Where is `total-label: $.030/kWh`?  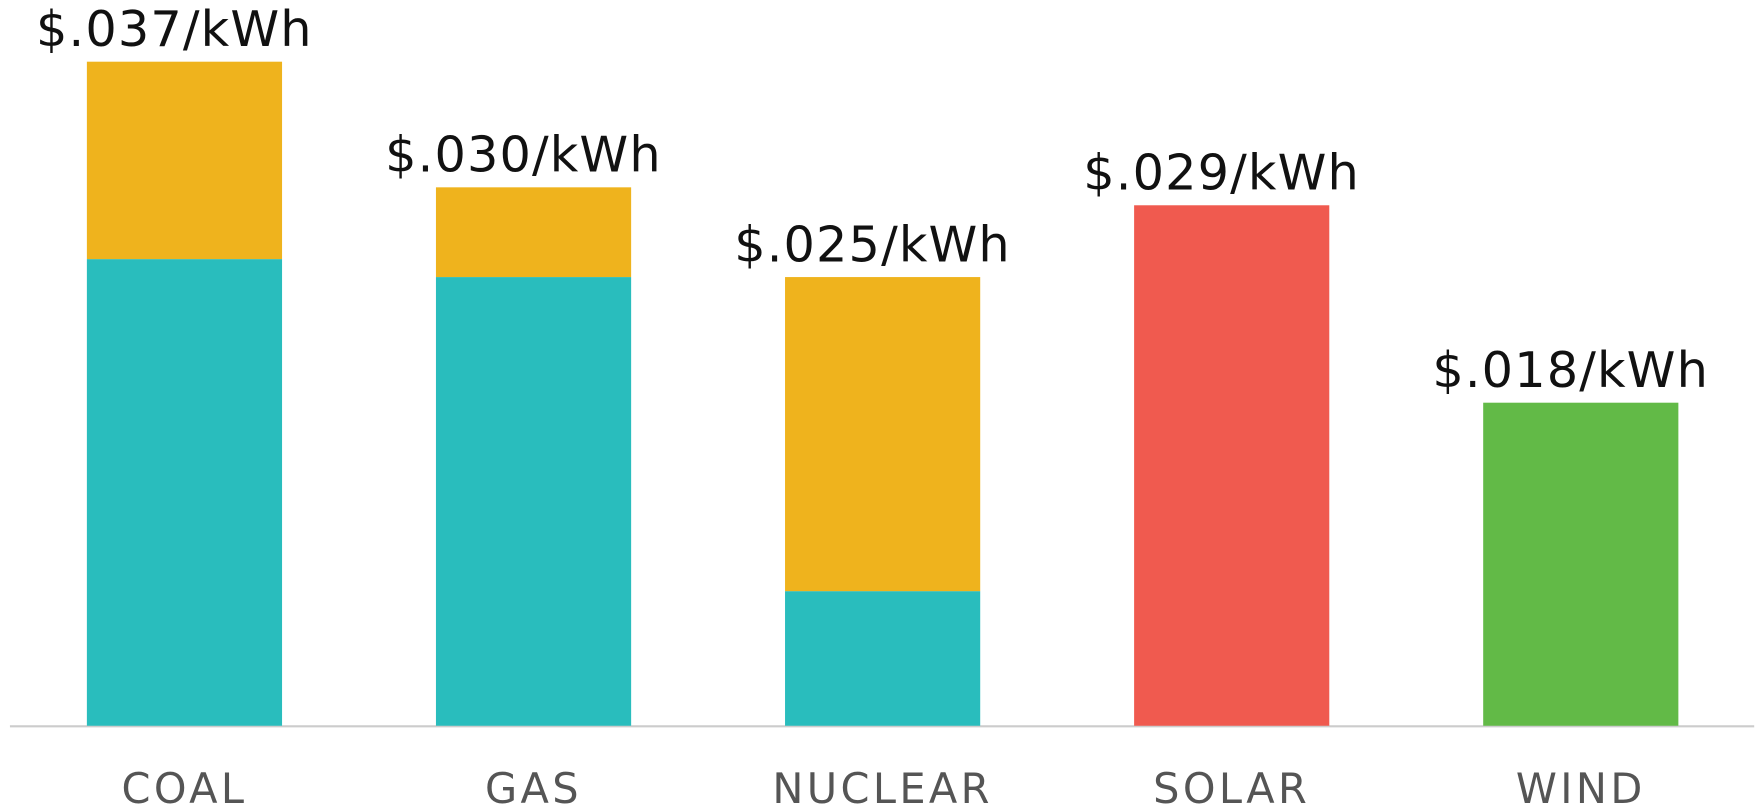 total-label: $.030/kWh is located at coordinates (523, 155).